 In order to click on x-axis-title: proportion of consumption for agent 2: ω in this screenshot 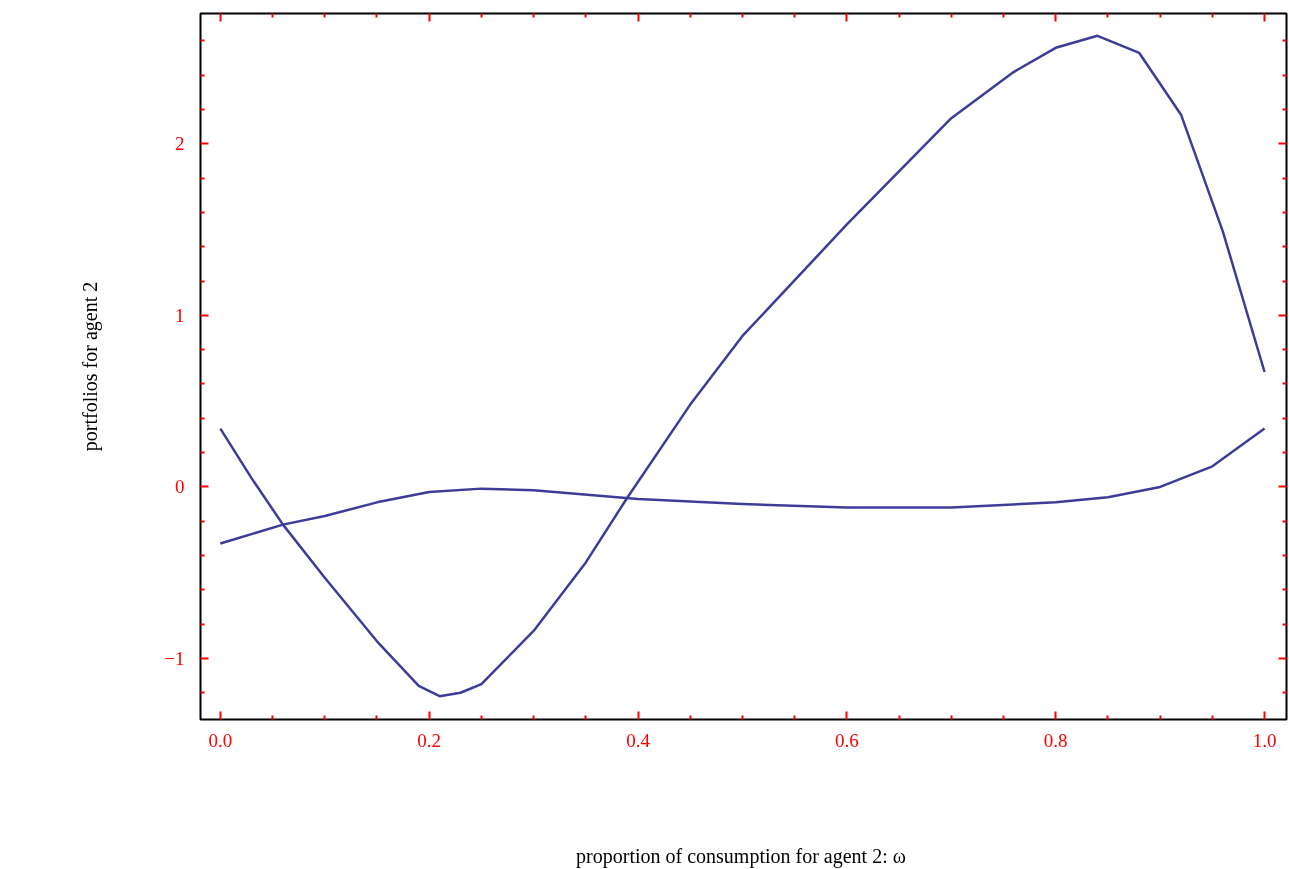, I will do `click(741, 856)`.